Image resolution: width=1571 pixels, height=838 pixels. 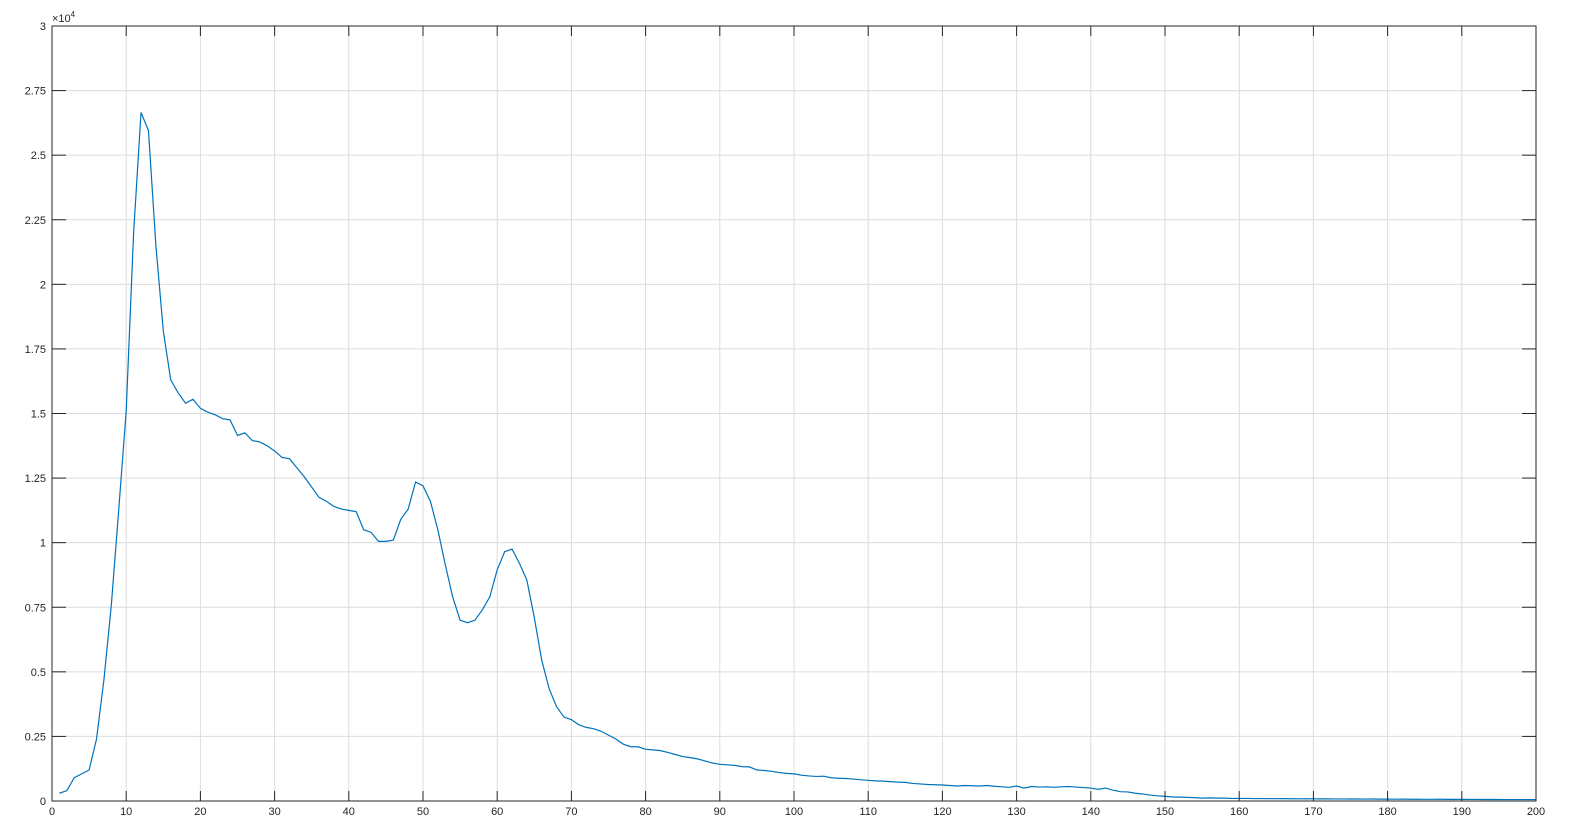 I want to click on x-tick-label: 140, so click(x=1091, y=812).